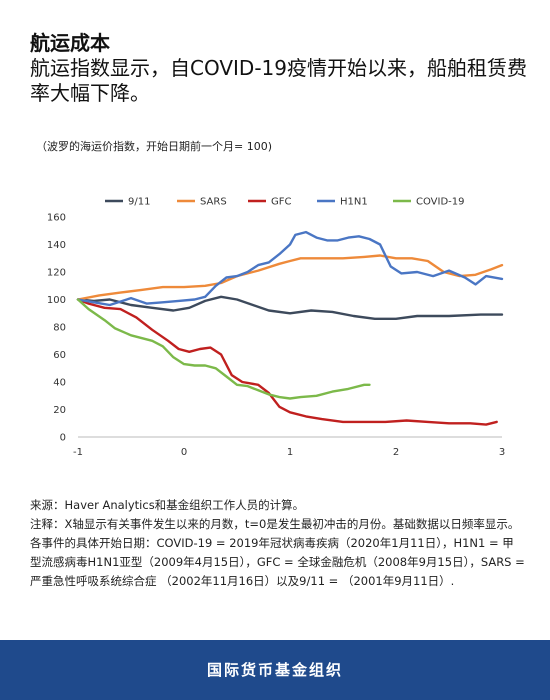 This screenshot has width=550, height=700. I want to click on legend-label: H1N1, so click(354, 202).